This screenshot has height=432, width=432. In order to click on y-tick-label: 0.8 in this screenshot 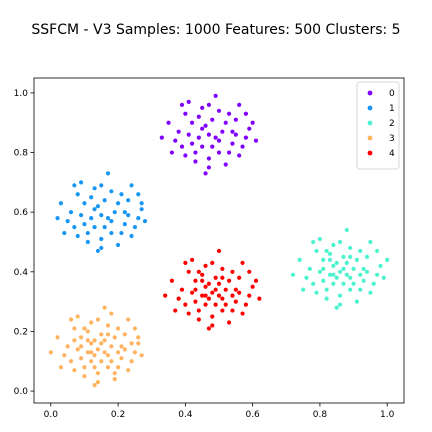, I will do `click(21, 154)`.